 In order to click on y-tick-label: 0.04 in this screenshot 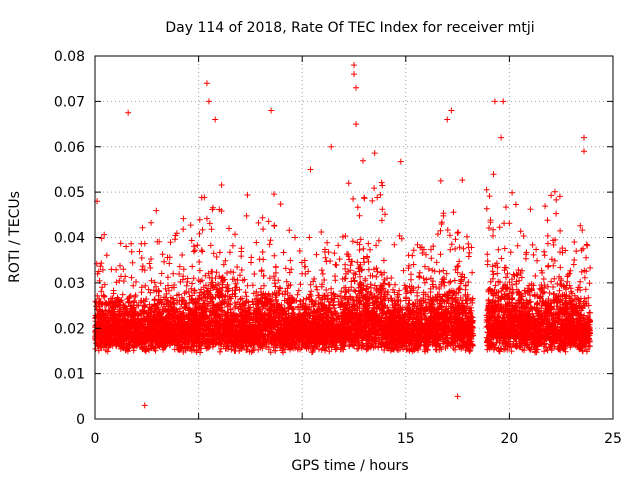, I will do `click(69, 239)`.